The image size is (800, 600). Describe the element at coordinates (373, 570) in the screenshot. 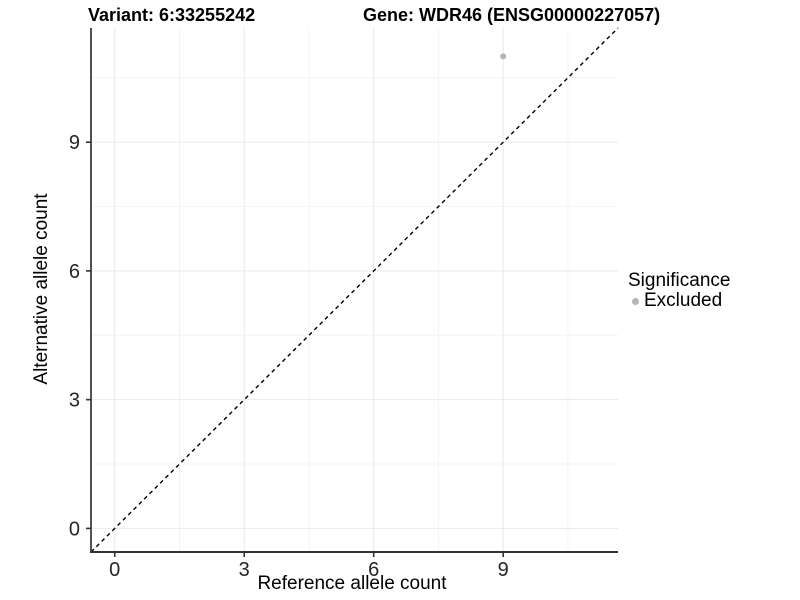

I see `x-tick-label: 6` at that location.